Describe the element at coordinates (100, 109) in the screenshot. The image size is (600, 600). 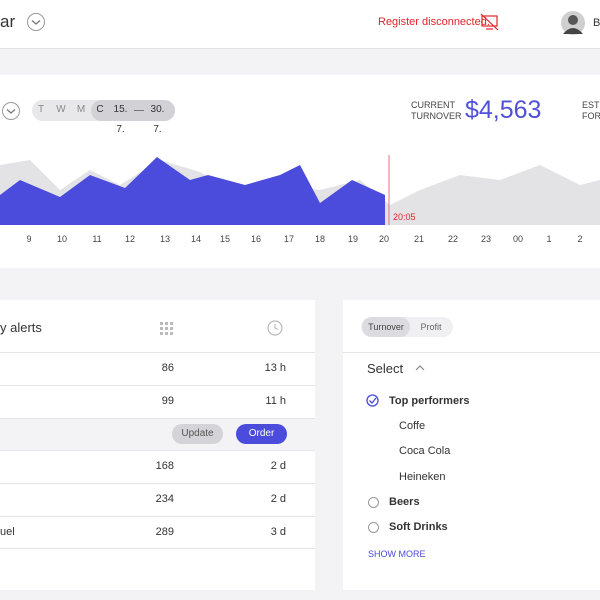
I see `period-option: C` at that location.